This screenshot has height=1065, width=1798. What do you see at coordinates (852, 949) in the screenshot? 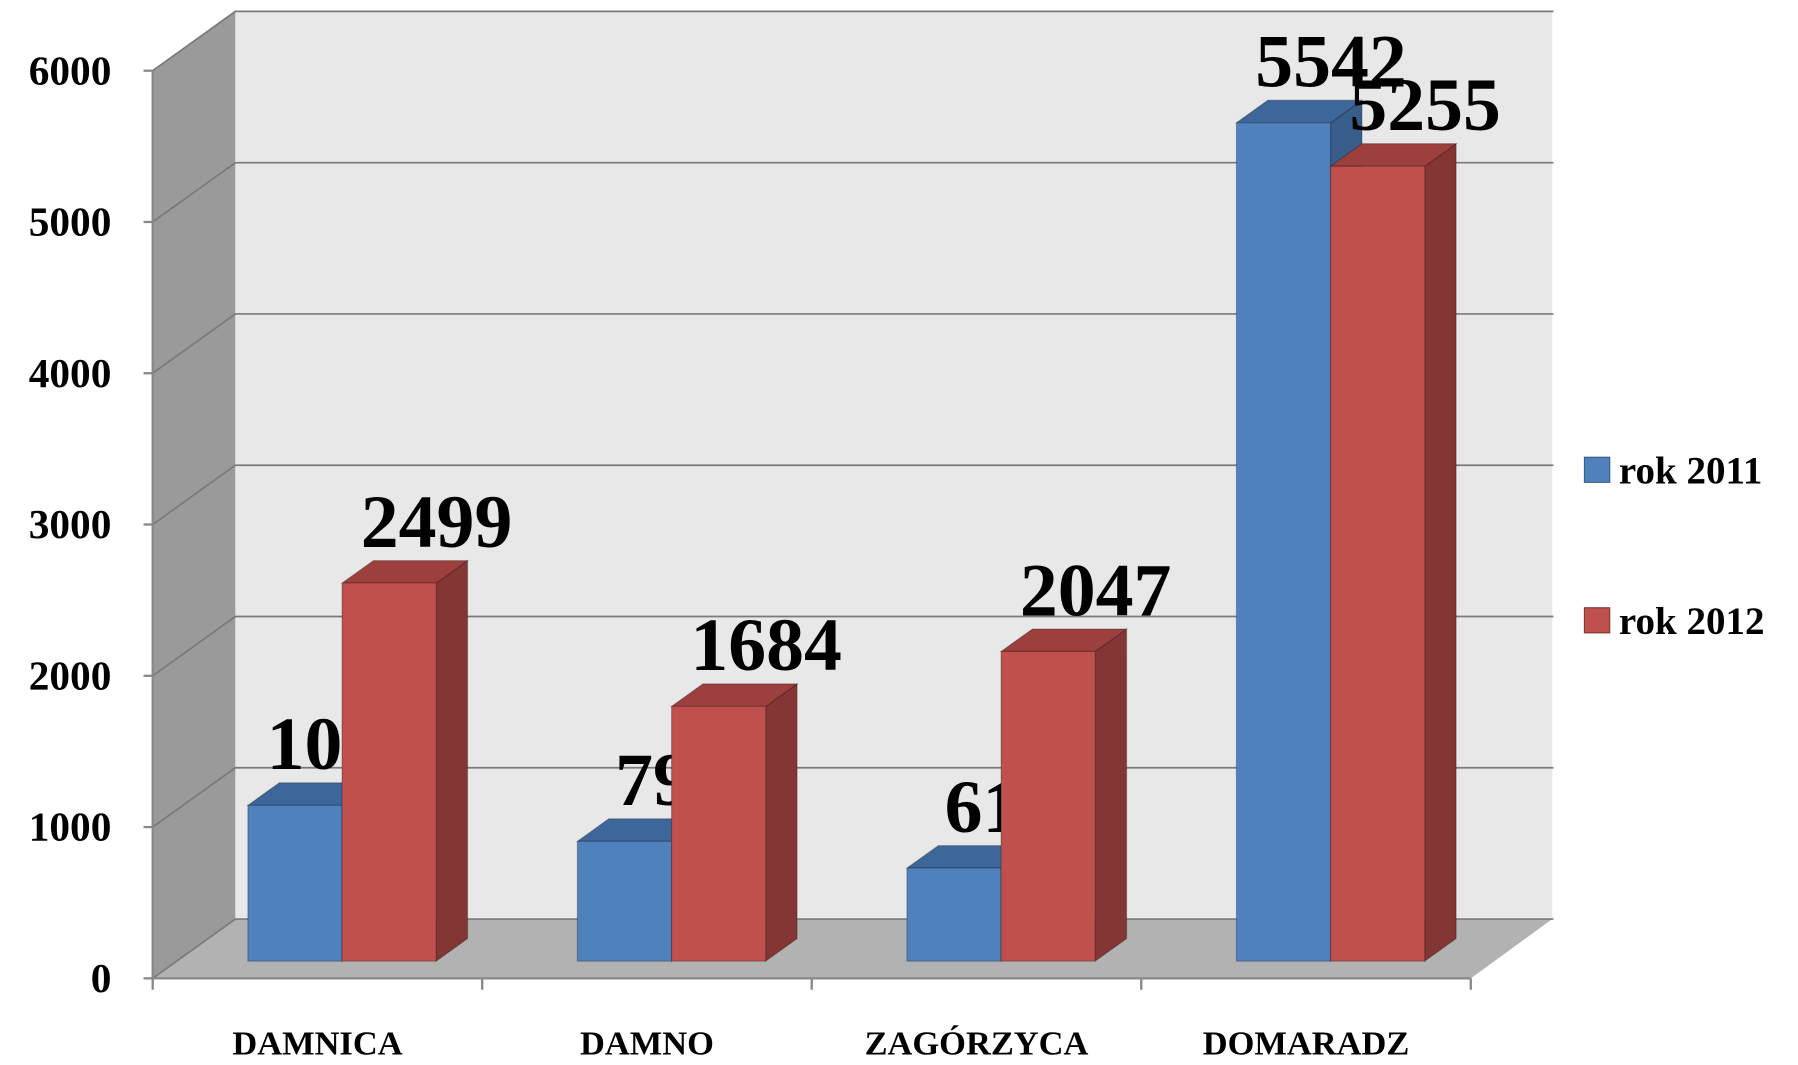
I see `floor` at bounding box center [852, 949].